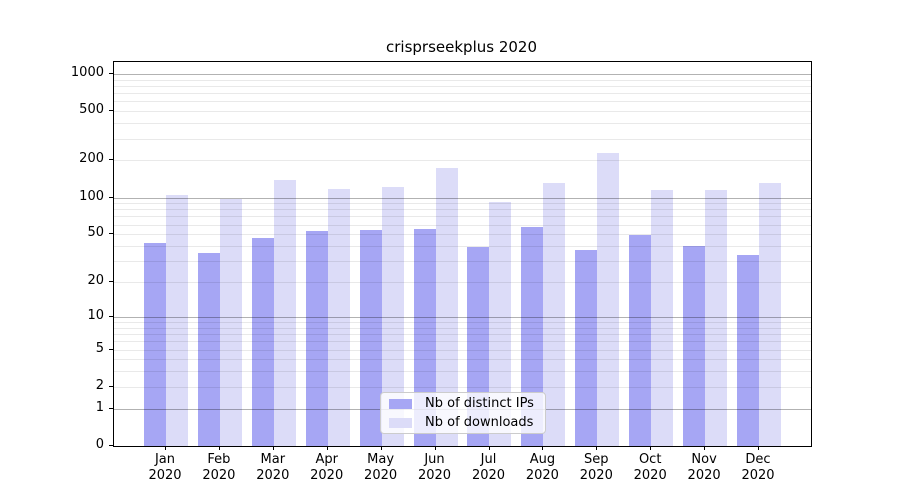 The image size is (900, 500). Describe the element at coordinates (597, 448) in the screenshot. I see `x-tick-sep` at that location.